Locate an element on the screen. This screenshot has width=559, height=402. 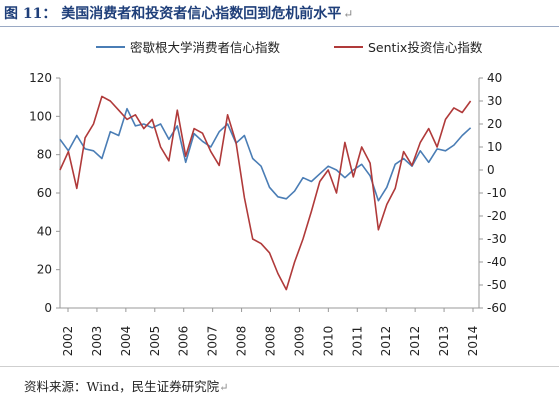
y-tick-label-right: -60 is located at coordinates (497, 308).